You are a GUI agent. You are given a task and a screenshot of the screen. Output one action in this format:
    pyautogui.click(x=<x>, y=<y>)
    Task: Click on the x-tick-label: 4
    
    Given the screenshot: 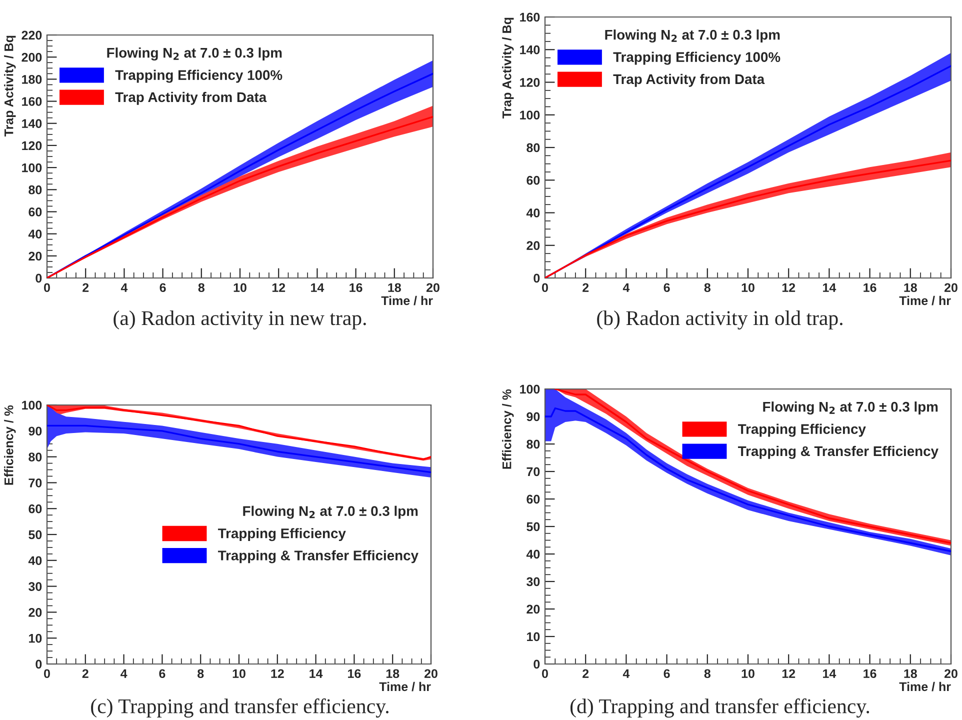 What is the action you would take?
    pyautogui.click(x=626, y=673)
    